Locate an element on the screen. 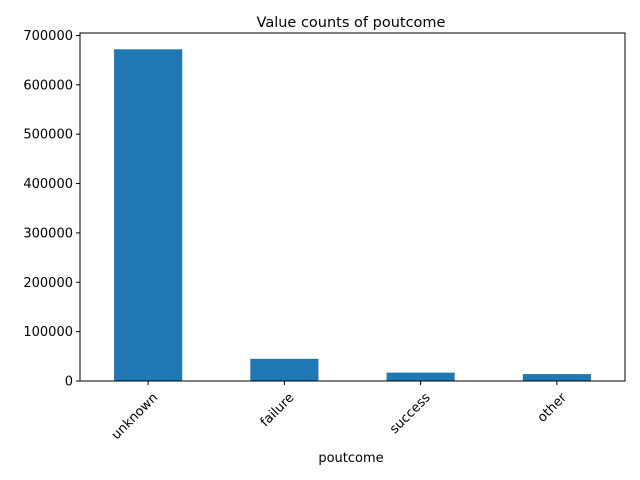 This screenshot has height=480, width=640. x-tick-label-success: success is located at coordinates (410, 413).